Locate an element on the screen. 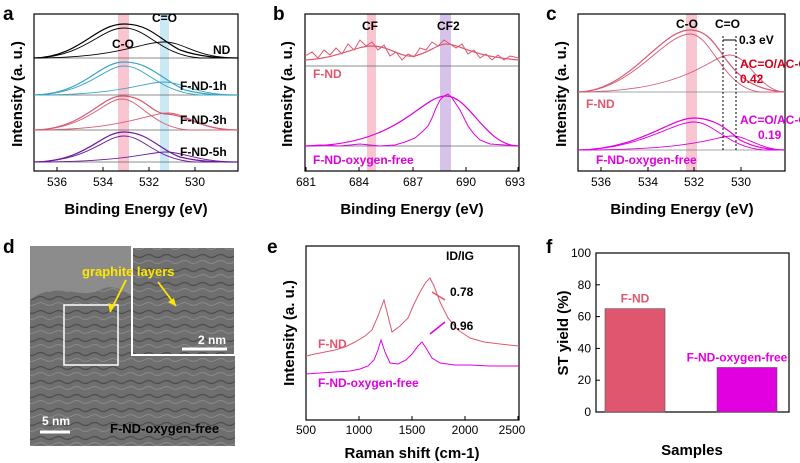 This screenshot has height=463, width=800. scalebar-main-label: 5 nm is located at coordinates (56, 421).